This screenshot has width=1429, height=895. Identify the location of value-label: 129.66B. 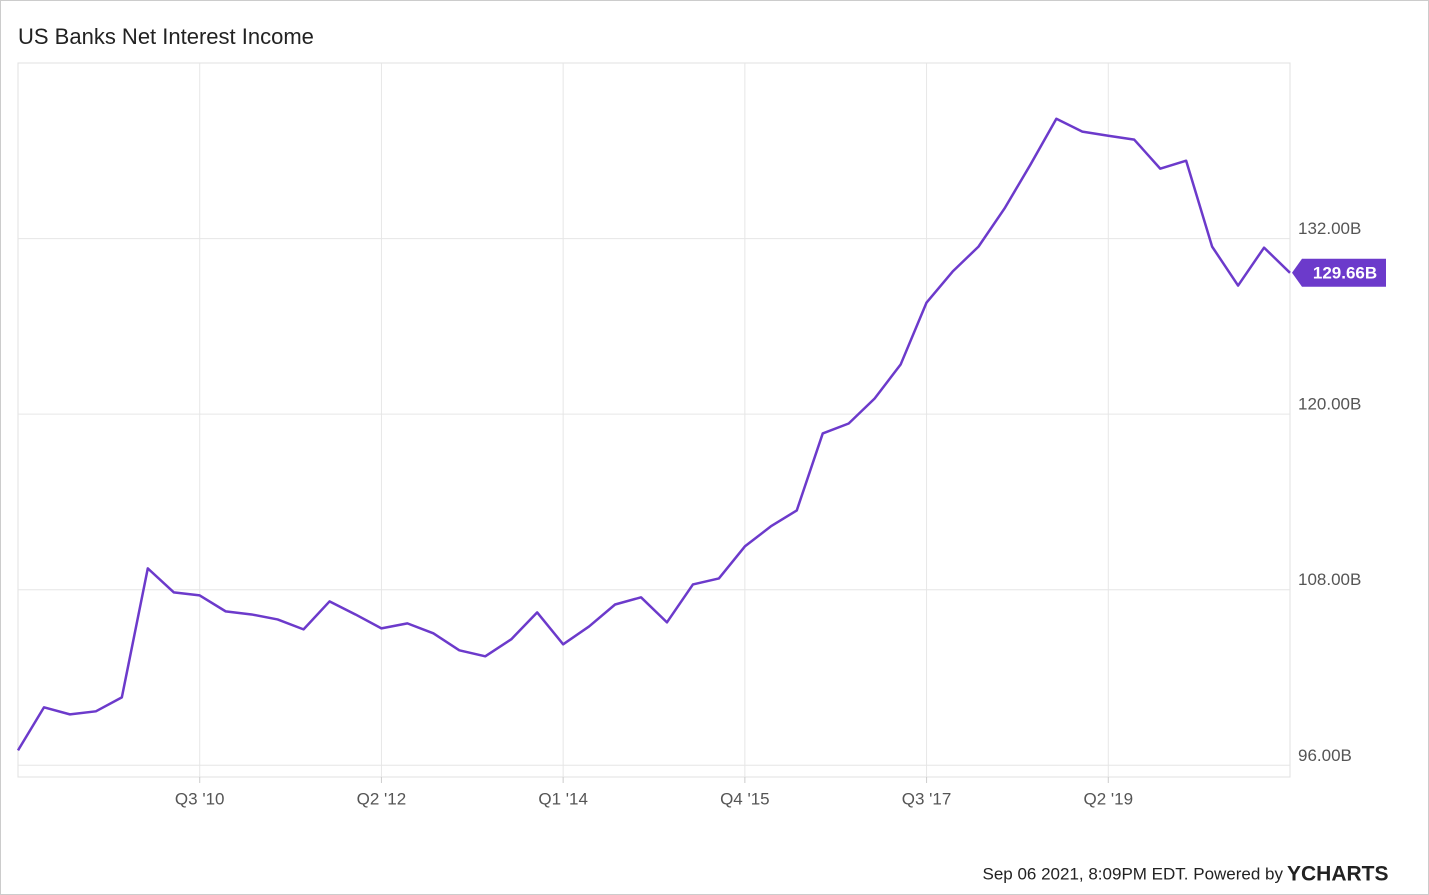
(1345, 272).